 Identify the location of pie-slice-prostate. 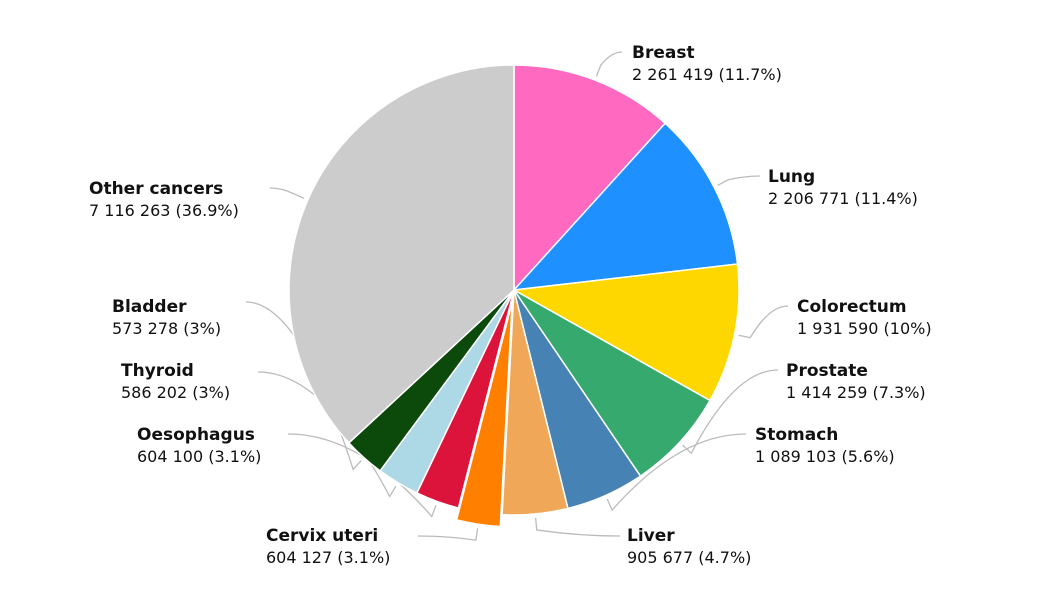
(612, 383).